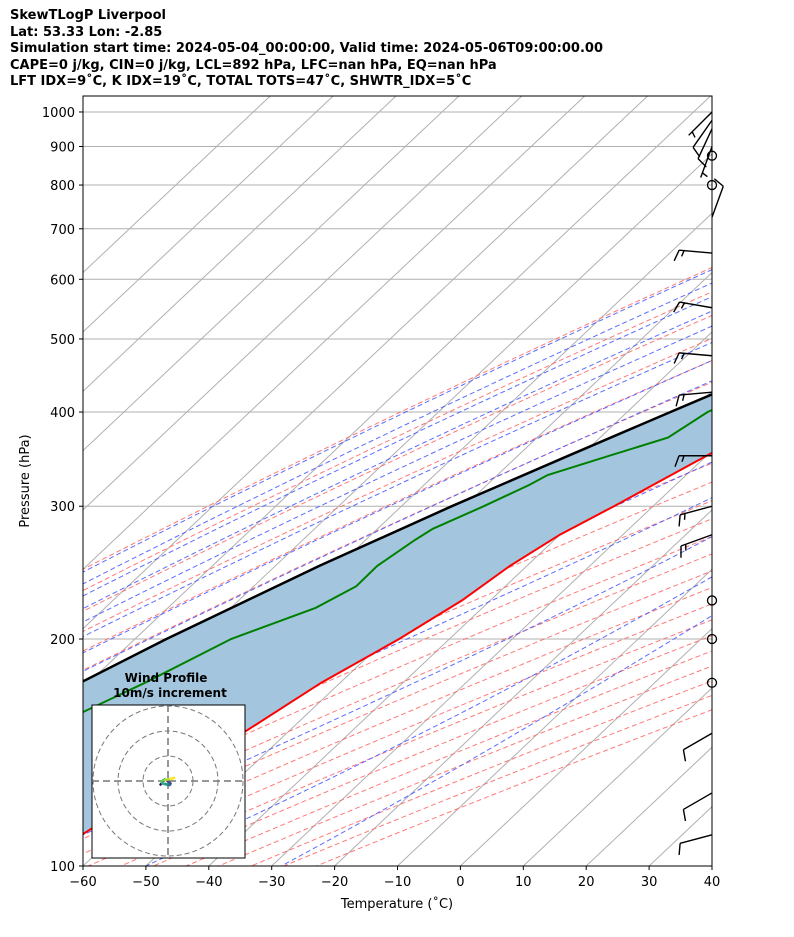 The image size is (794, 937). I want to click on x-tick-label: 30, so click(649, 882).